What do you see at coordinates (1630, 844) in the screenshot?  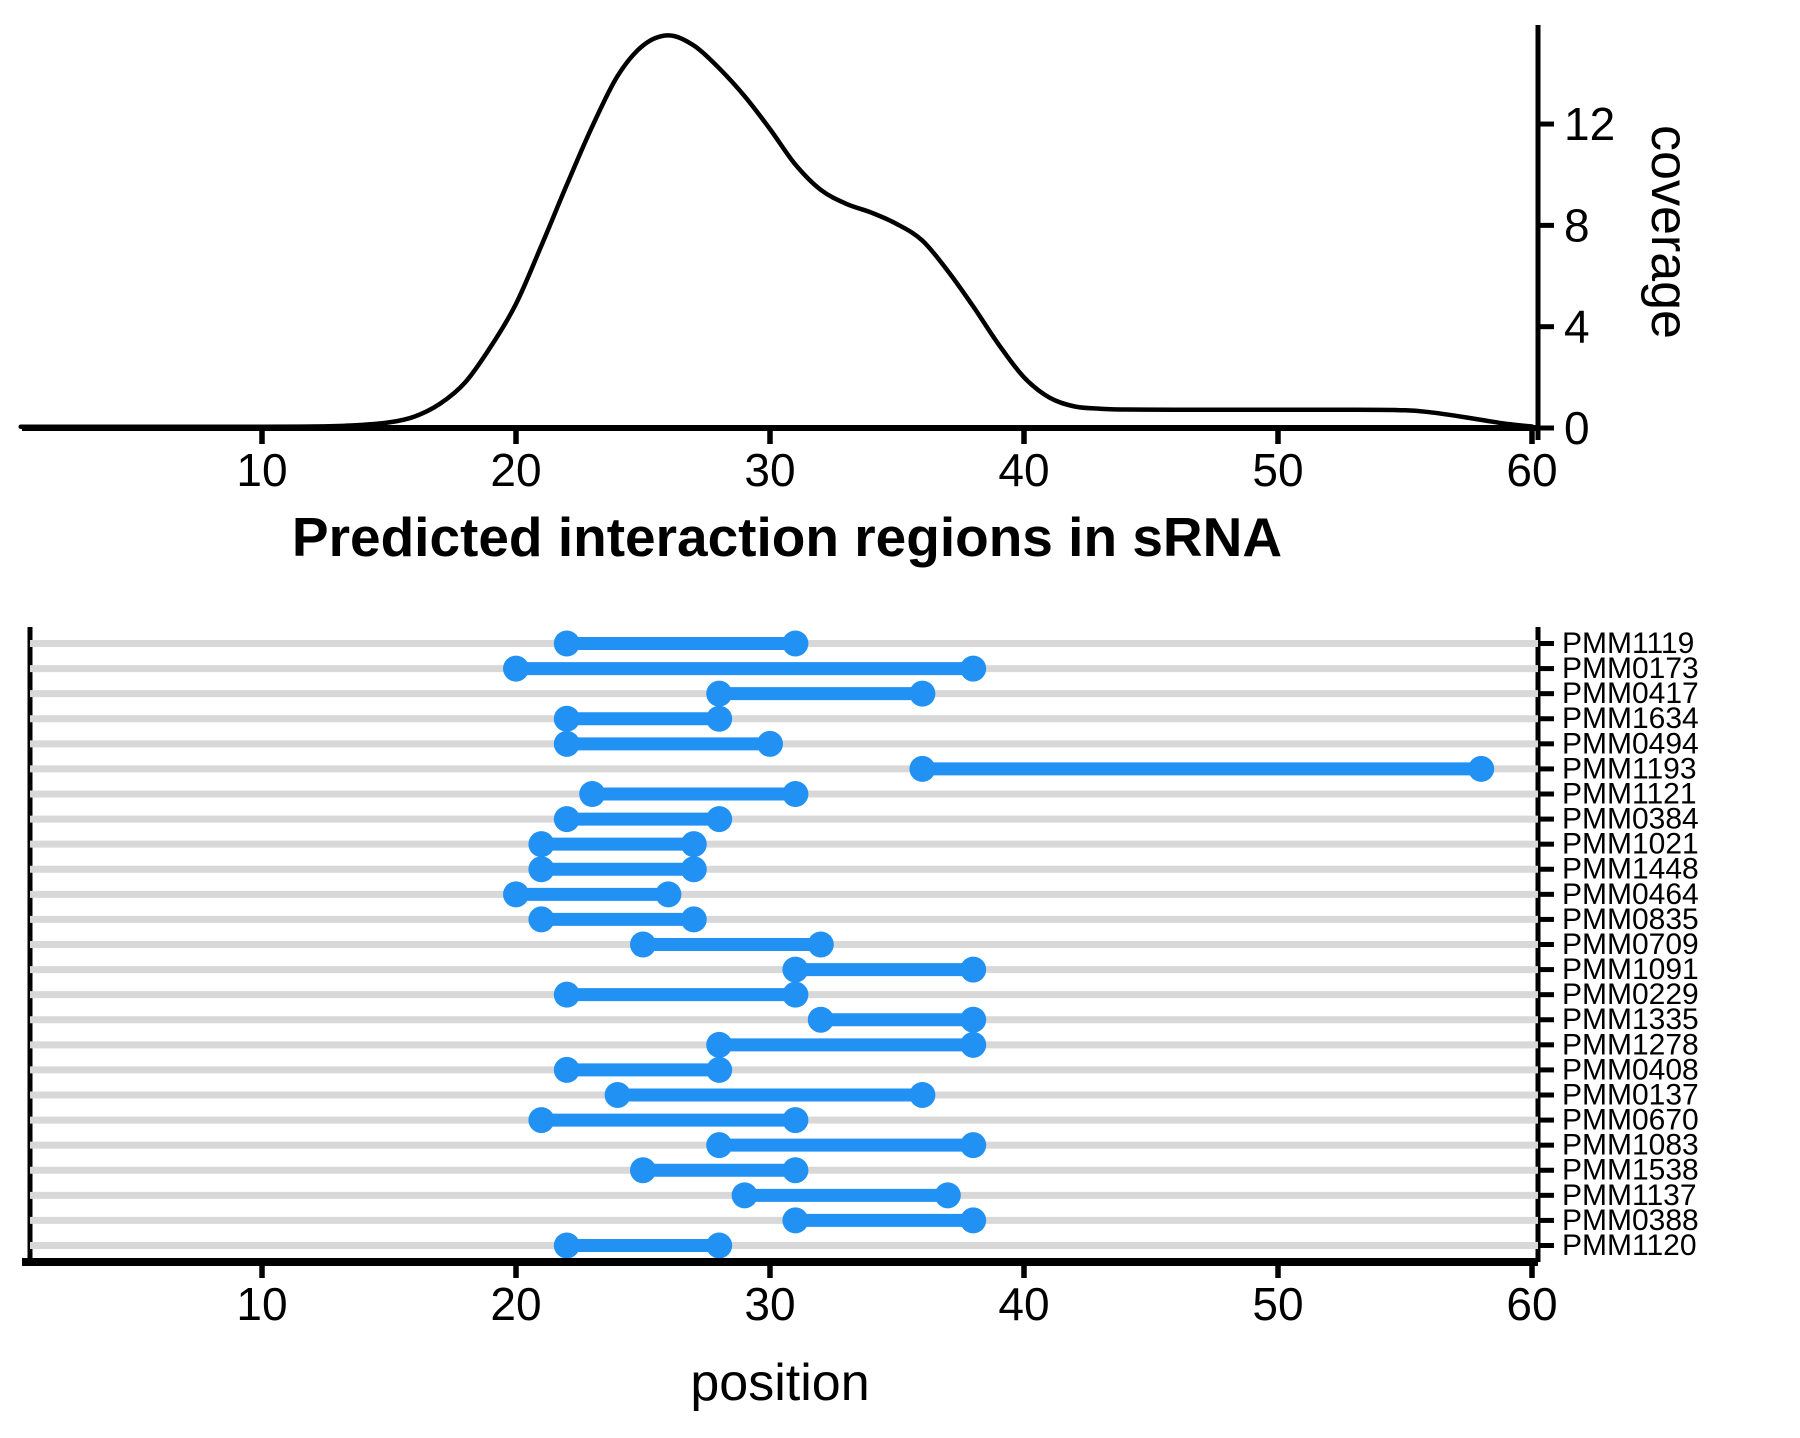 I see `row-label-PMM1021: PMM1021` at bounding box center [1630, 844].